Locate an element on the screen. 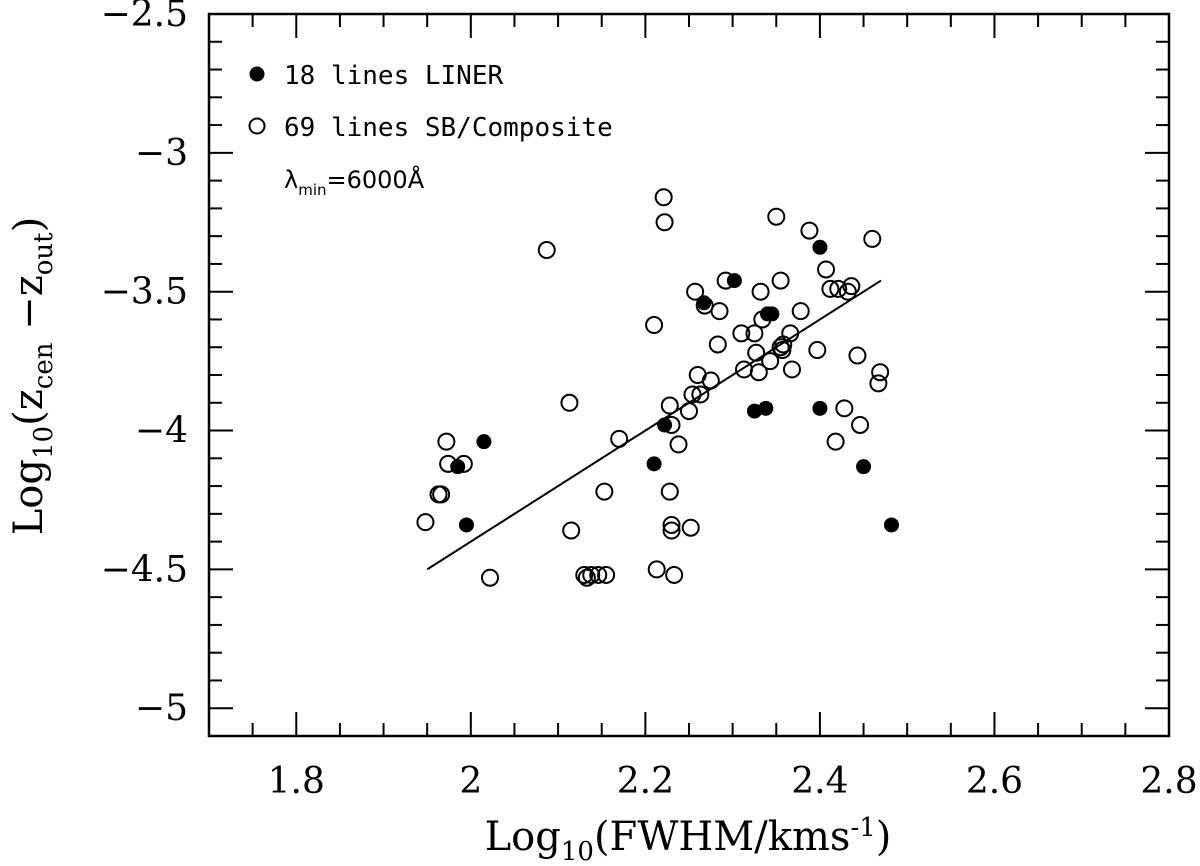  lambda-min-annotation: λmin=6000Å is located at coordinates (354, 182).